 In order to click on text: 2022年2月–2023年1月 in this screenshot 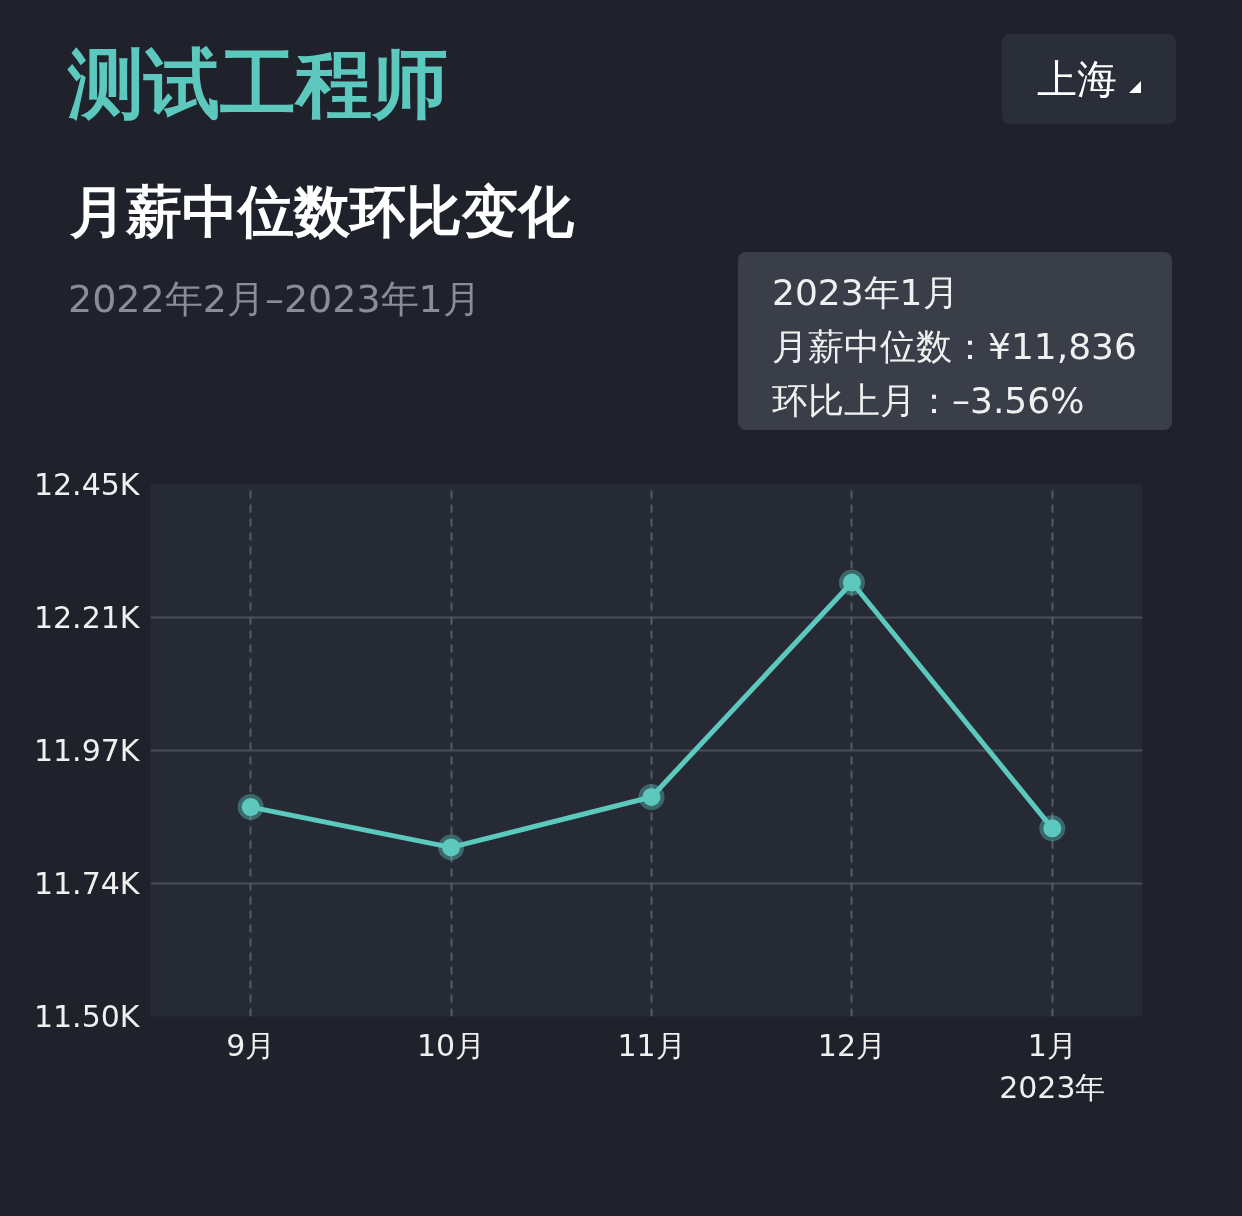, I will do `click(274, 299)`.